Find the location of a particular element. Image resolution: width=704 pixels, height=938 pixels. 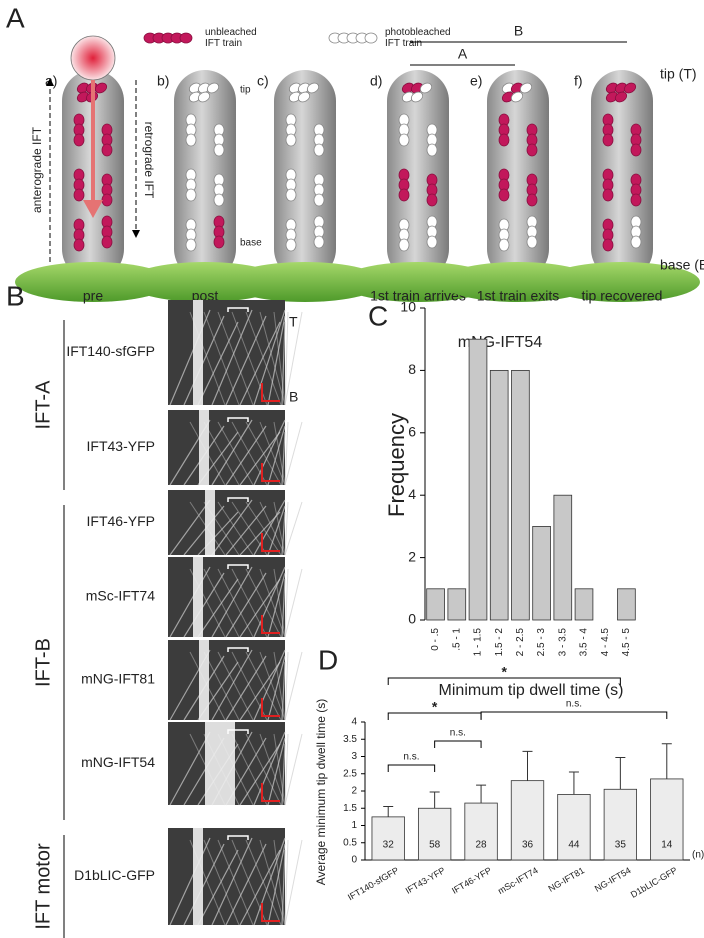

stage-caption: 1st train exits is located at coordinates (518, 296).